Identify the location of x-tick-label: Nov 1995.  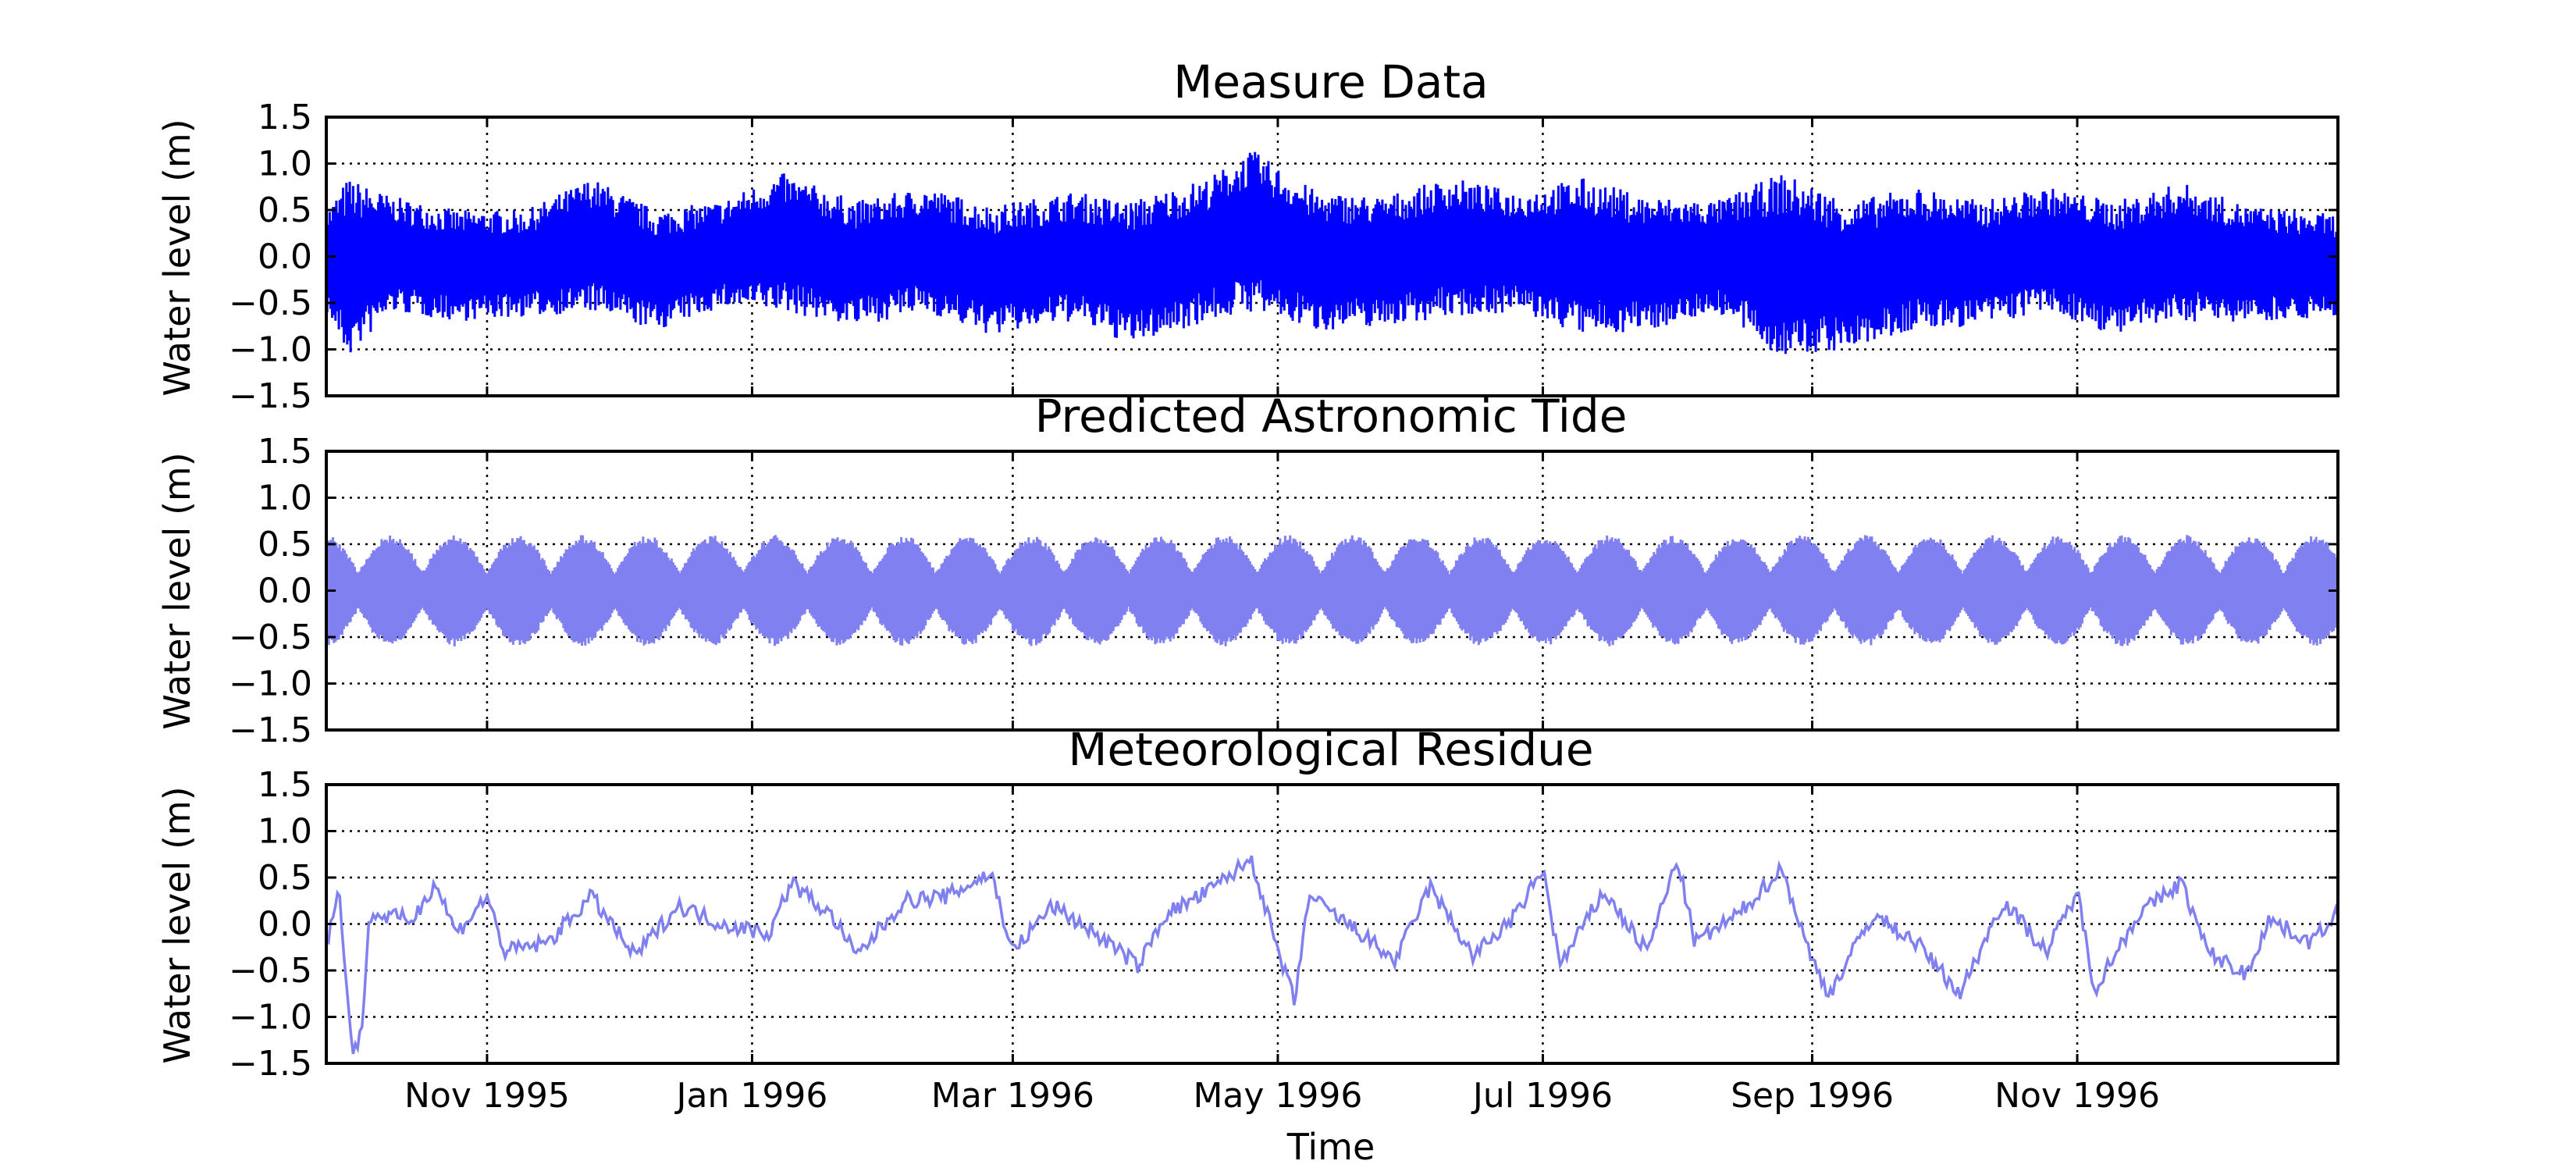
(487, 1096).